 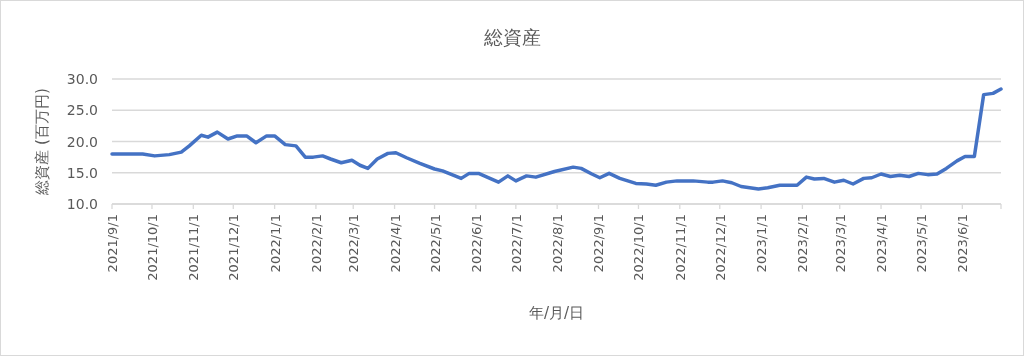 What do you see at coordinates (316, 243) in the screenshot?
I see `x-tick-label: 2022/2/1` at bounding box center [316, 243].